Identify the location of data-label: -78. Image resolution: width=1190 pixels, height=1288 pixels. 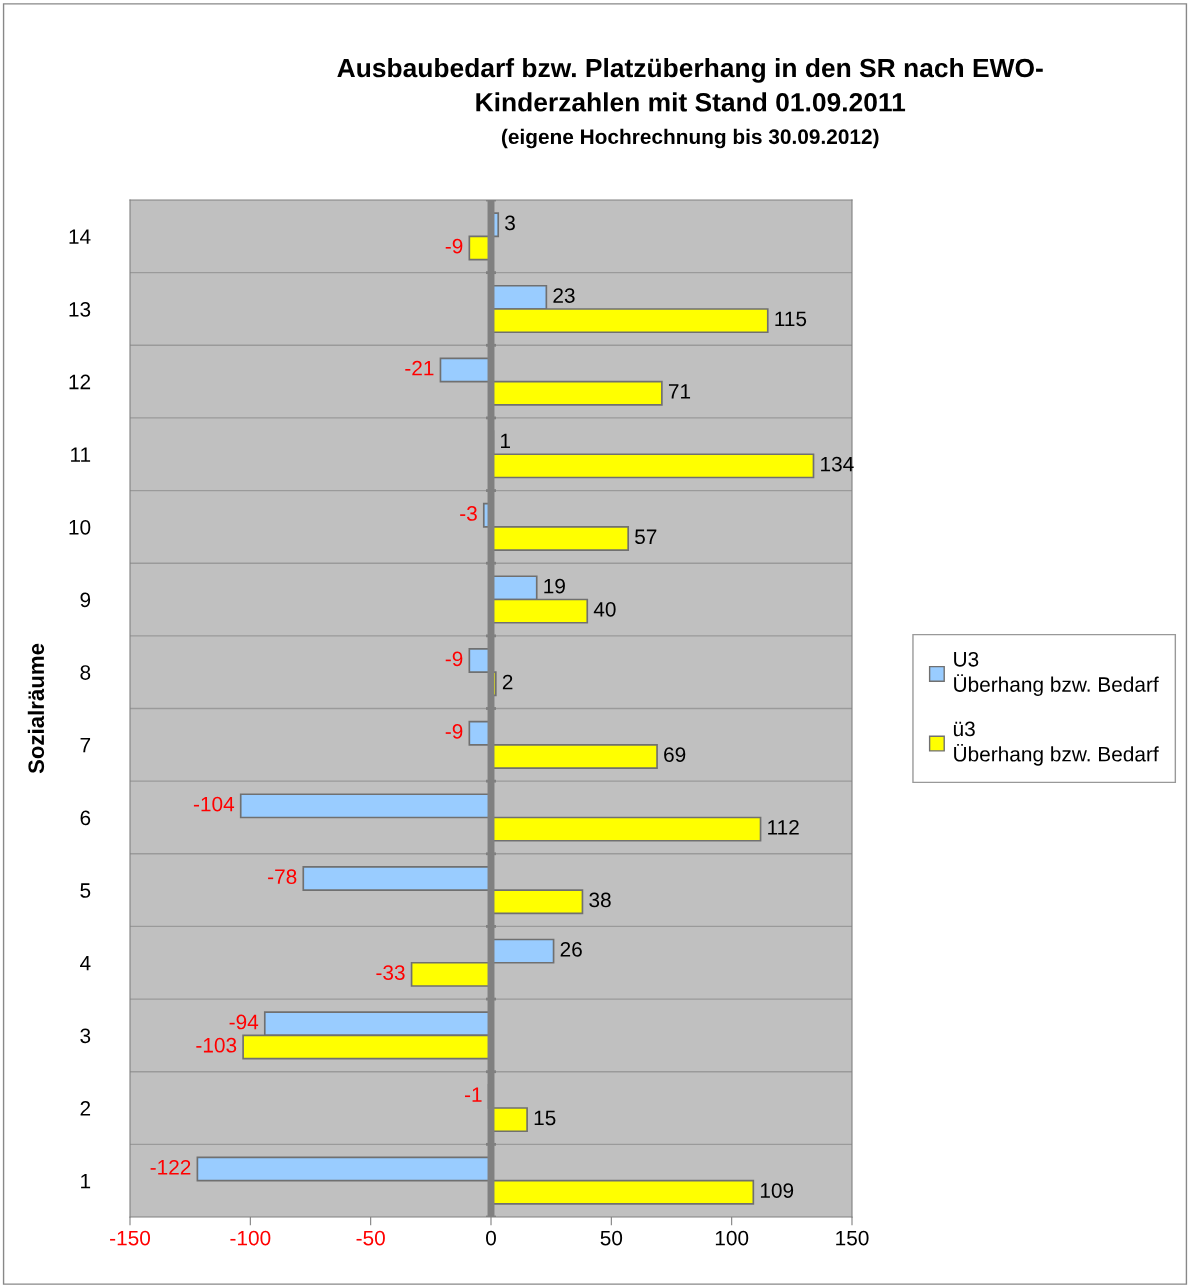
(282, 877).